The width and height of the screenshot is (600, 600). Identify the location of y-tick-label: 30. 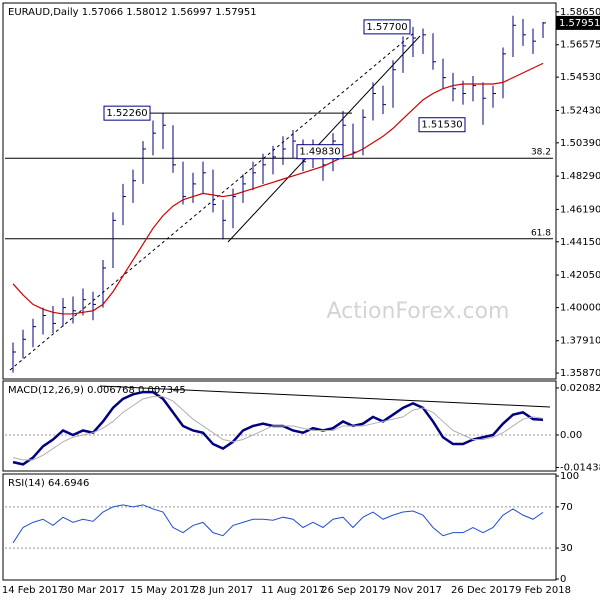
(566, 548).